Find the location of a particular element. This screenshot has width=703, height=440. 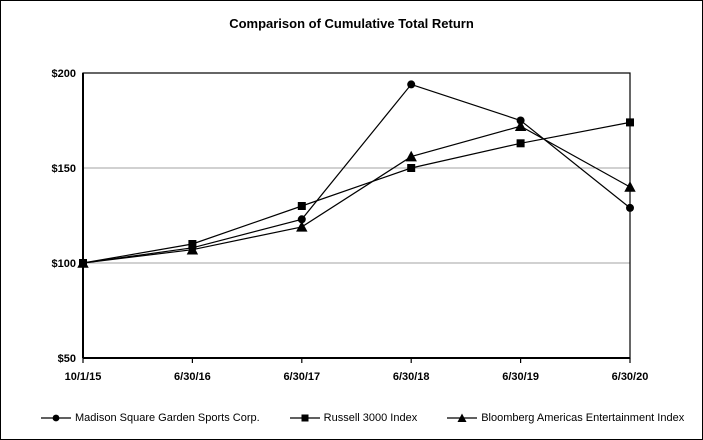

legend-circle-icon is located at coordinates (56, 418).